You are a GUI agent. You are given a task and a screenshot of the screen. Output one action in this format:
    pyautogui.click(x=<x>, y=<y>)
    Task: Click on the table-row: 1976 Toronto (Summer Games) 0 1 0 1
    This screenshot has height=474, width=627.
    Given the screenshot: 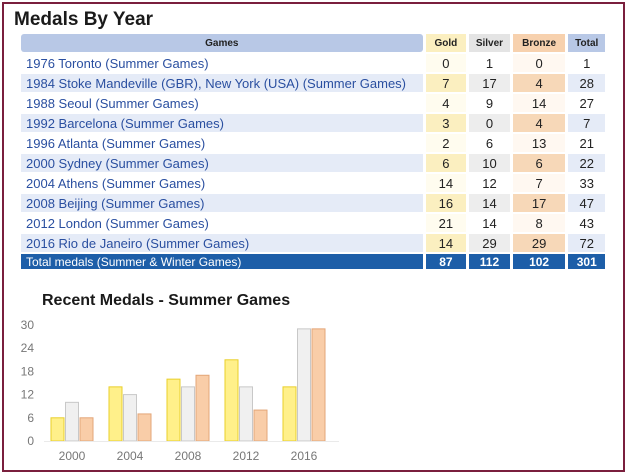 What is the action you would take?
    pyautogui.click(x=313, y=63)
    